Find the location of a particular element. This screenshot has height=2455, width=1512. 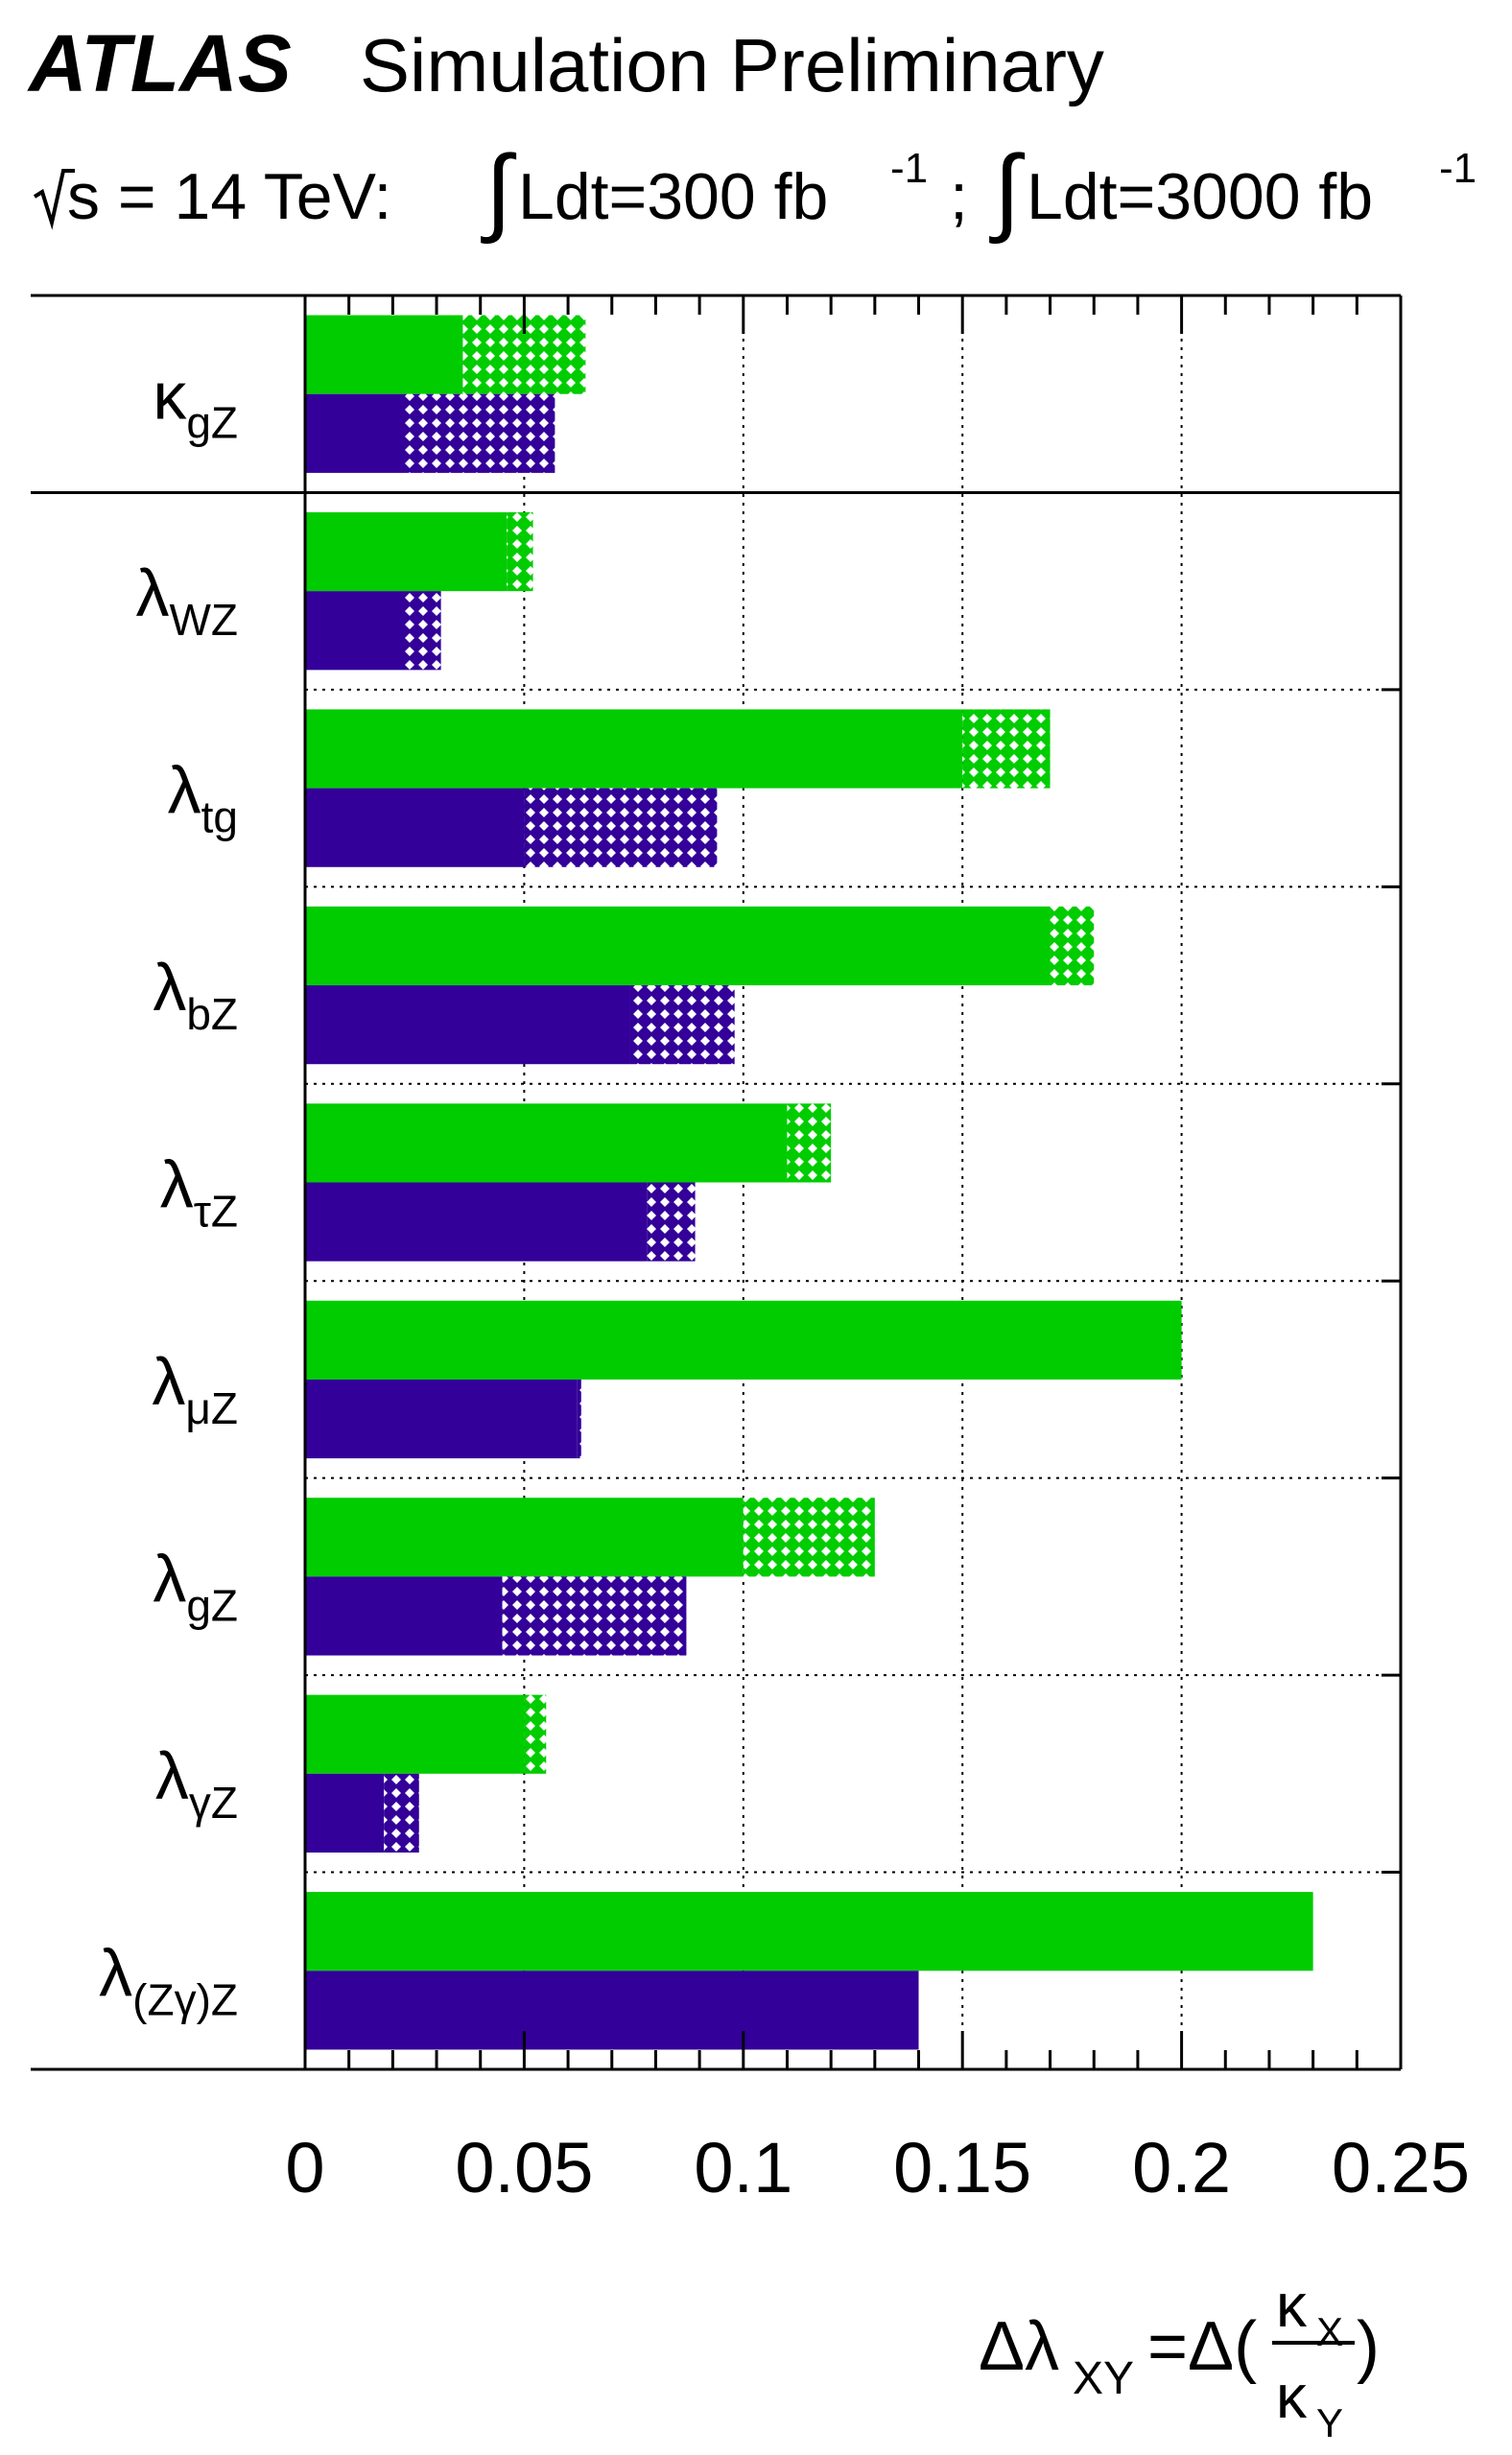

x-tick-label: 0 is located at coordinates (304, 2167).